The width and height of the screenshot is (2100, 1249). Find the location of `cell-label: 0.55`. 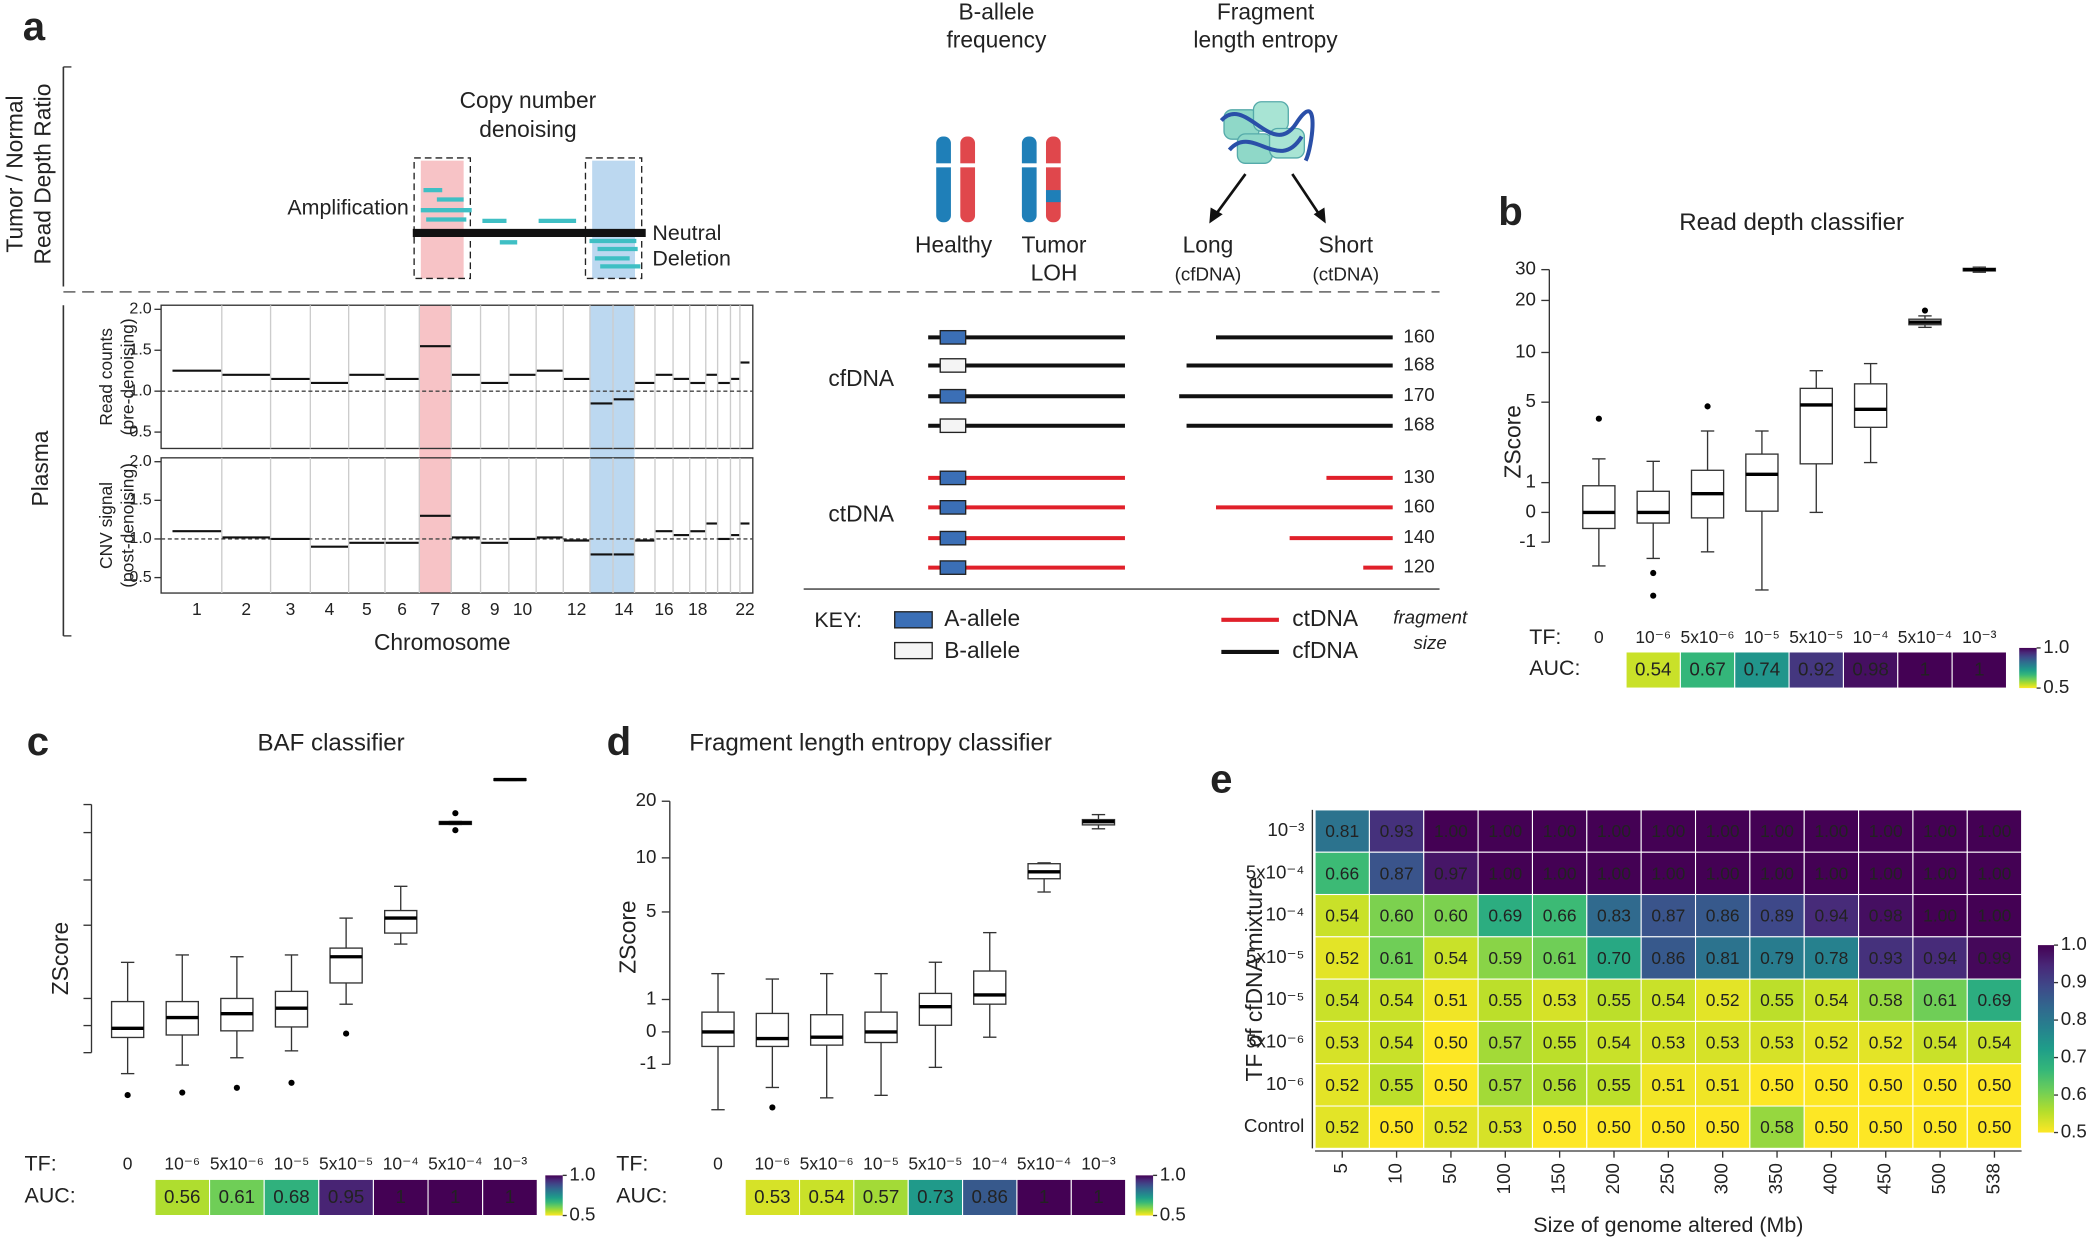

cell-label: 0.55 is located at coordinates (1614, 1000).